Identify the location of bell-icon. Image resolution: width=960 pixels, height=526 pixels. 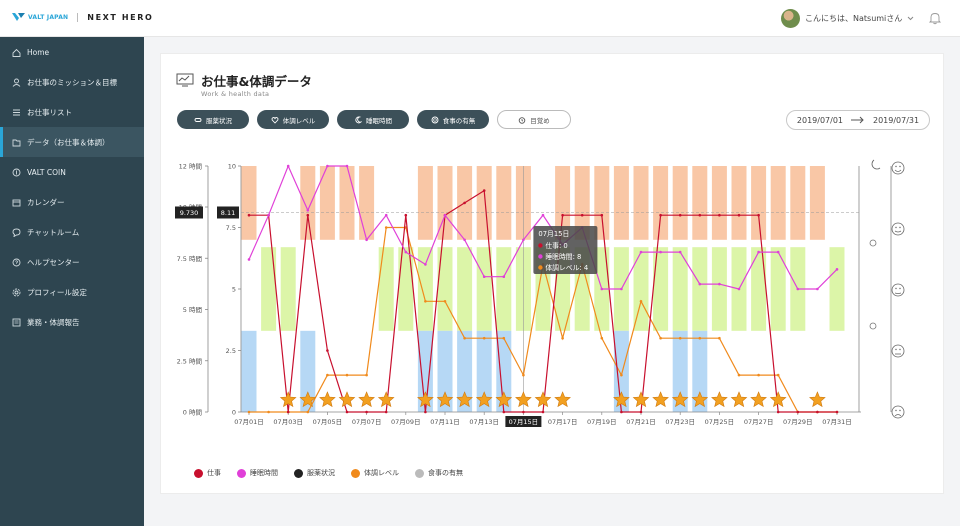
(935, 18).